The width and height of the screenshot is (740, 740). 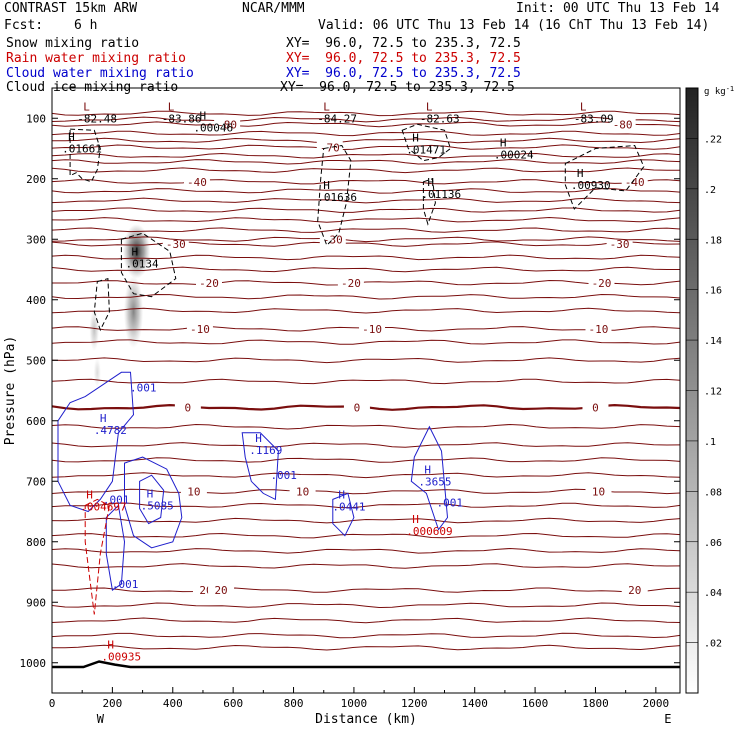 I want to click on isotherm-label: -80, so click(x=227, y=124).